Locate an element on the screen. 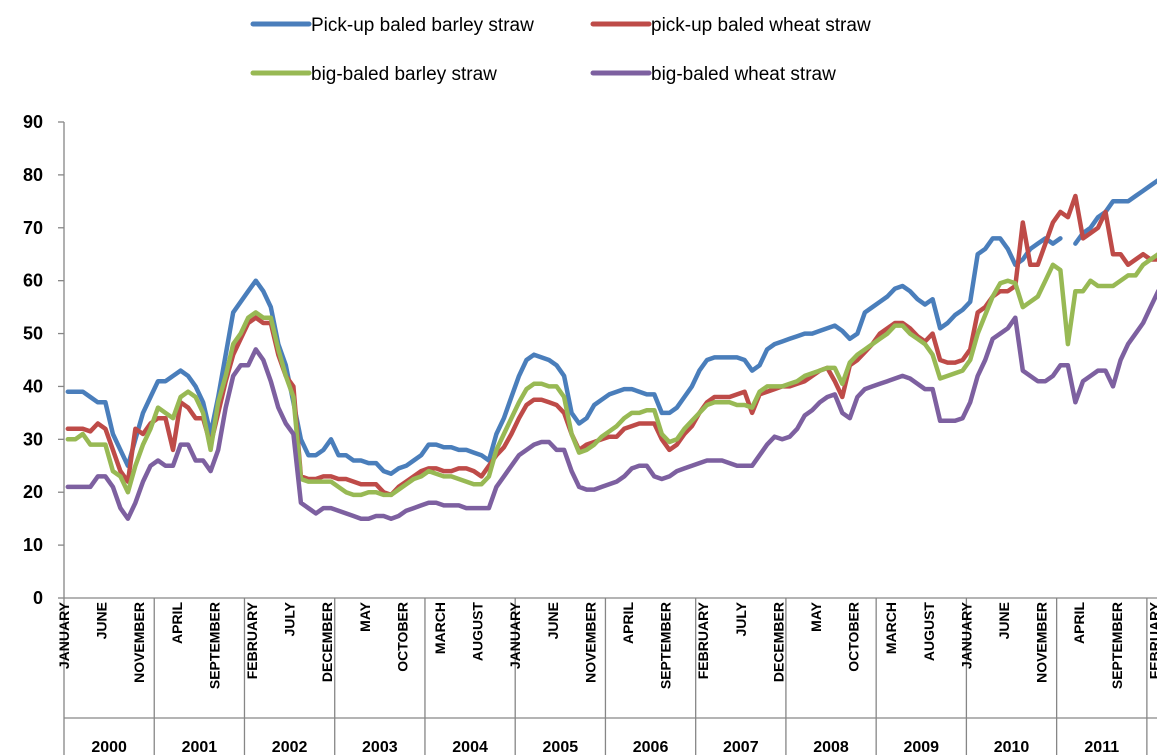 The width and height of the screenshot is (1157, 755). x-tick-label: NOVEMBER is located at coordinates (139, 642).